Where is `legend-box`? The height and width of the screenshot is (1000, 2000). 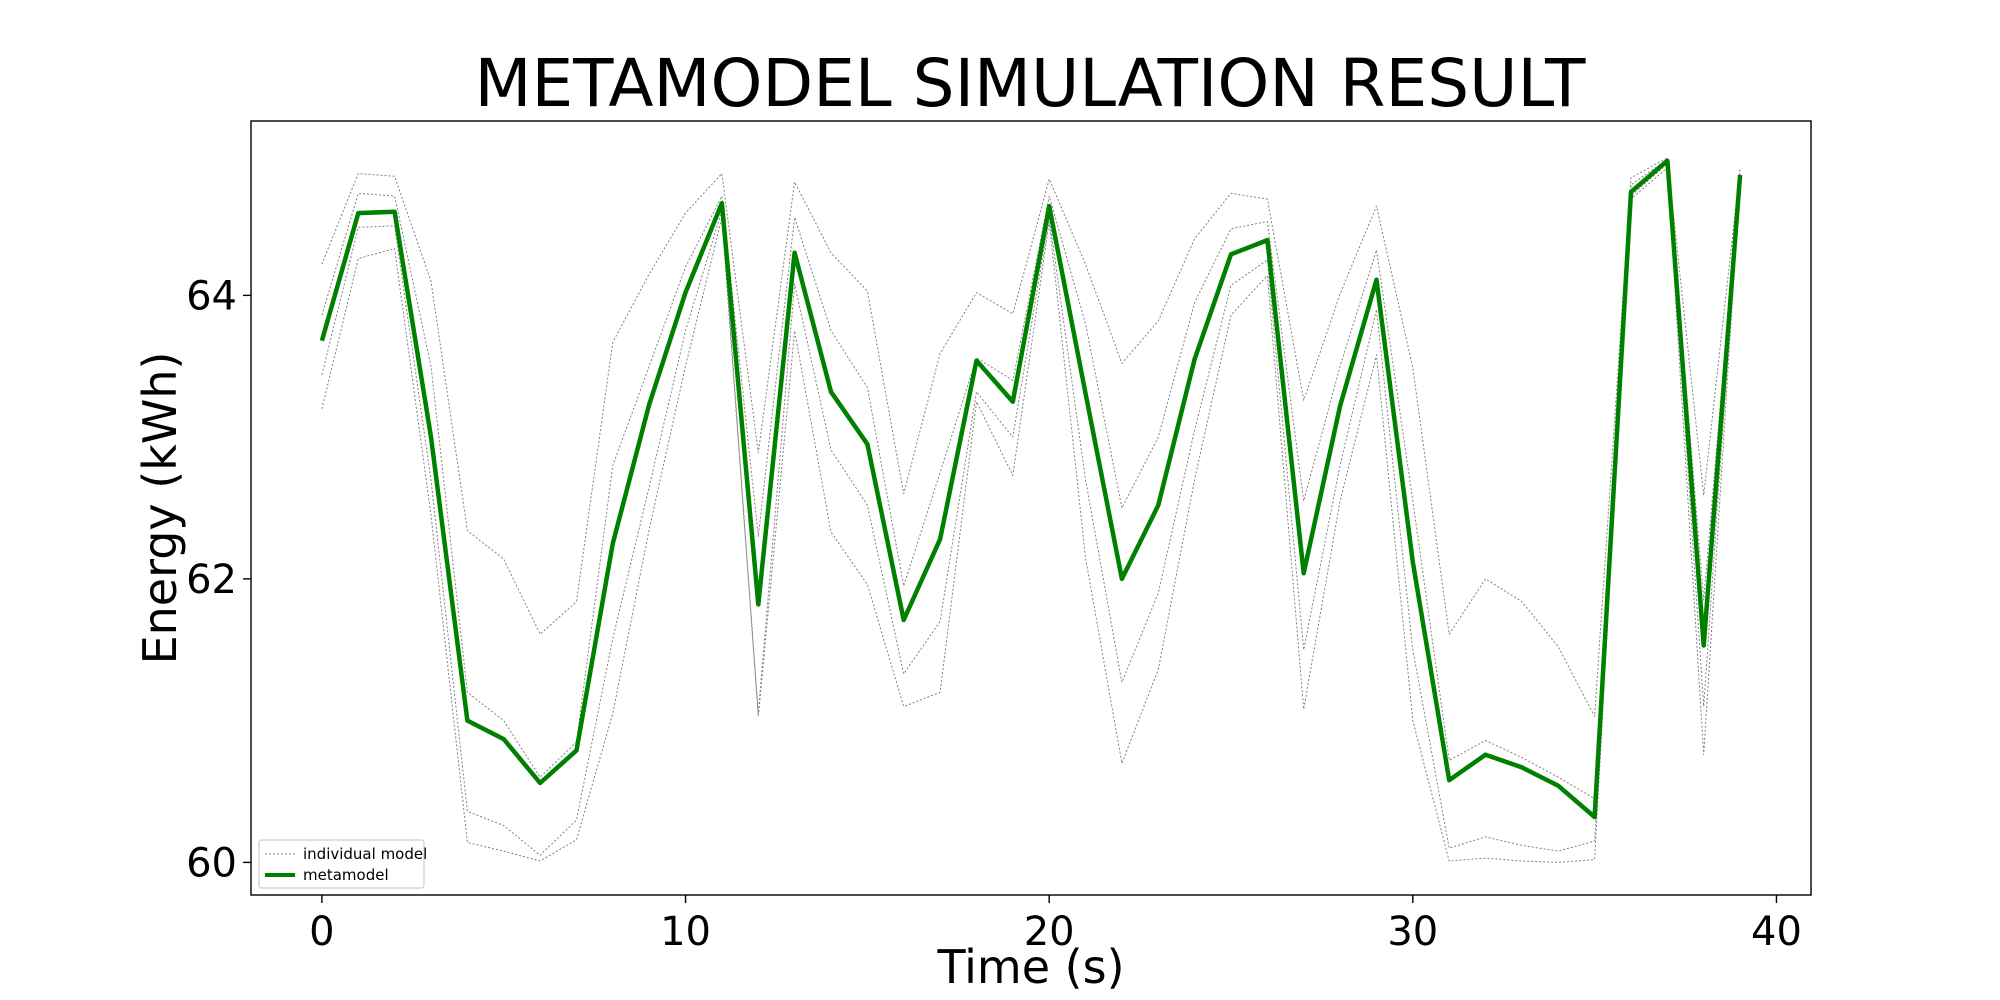 legend-box is located at coordinates (341, 864).